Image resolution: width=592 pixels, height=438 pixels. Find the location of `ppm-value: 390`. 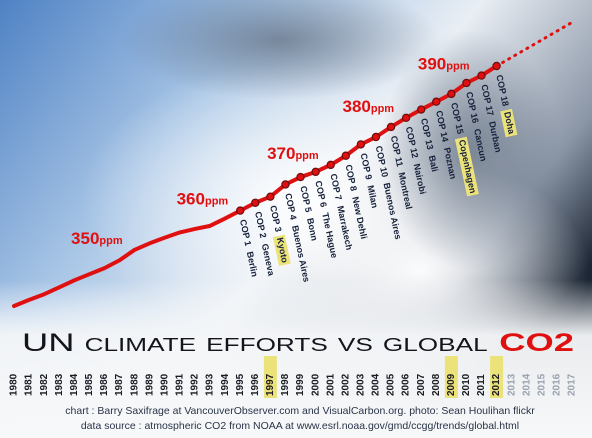

ppm-value: 390 is located at coordinates (432, 64).